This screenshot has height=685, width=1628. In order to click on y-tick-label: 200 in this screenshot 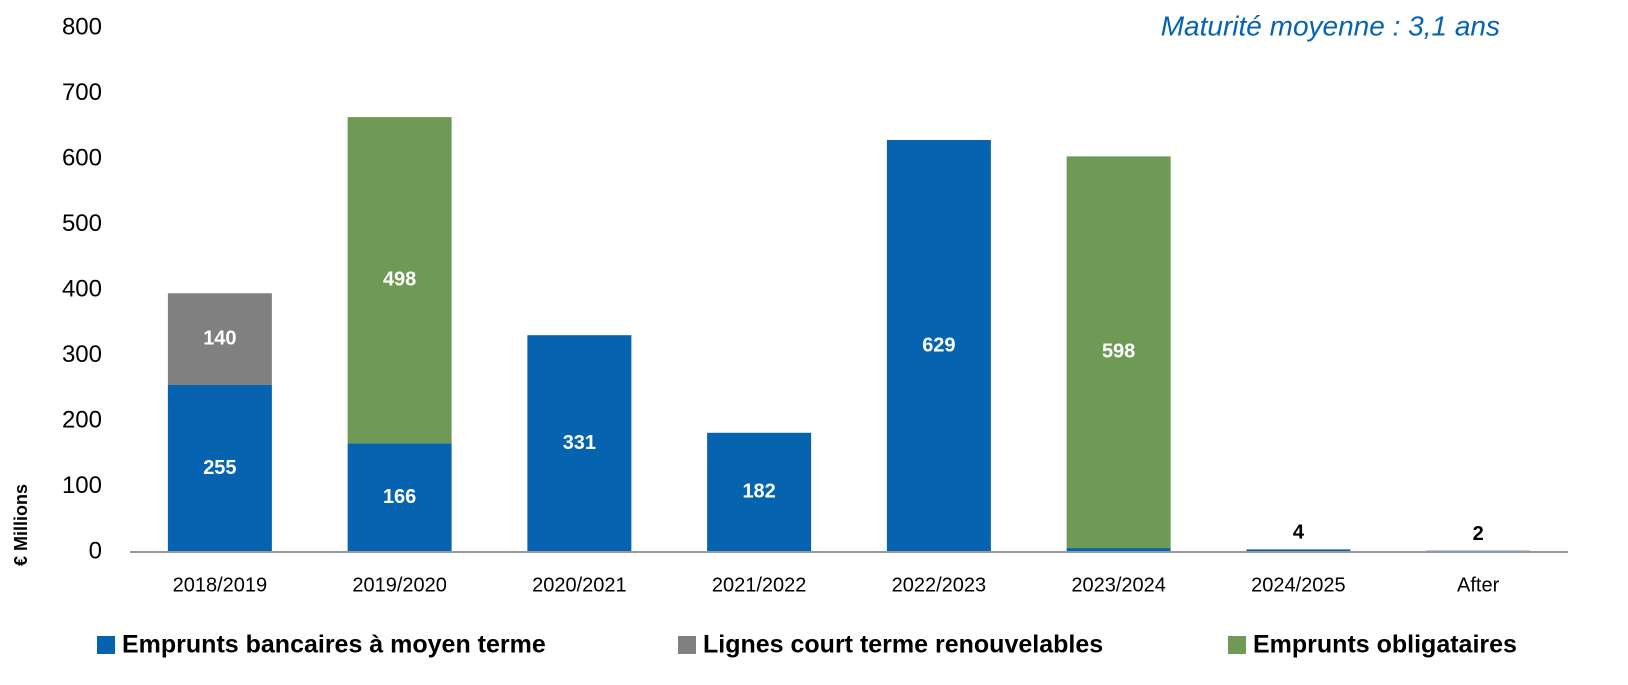, I will do `click(82, 419)`.